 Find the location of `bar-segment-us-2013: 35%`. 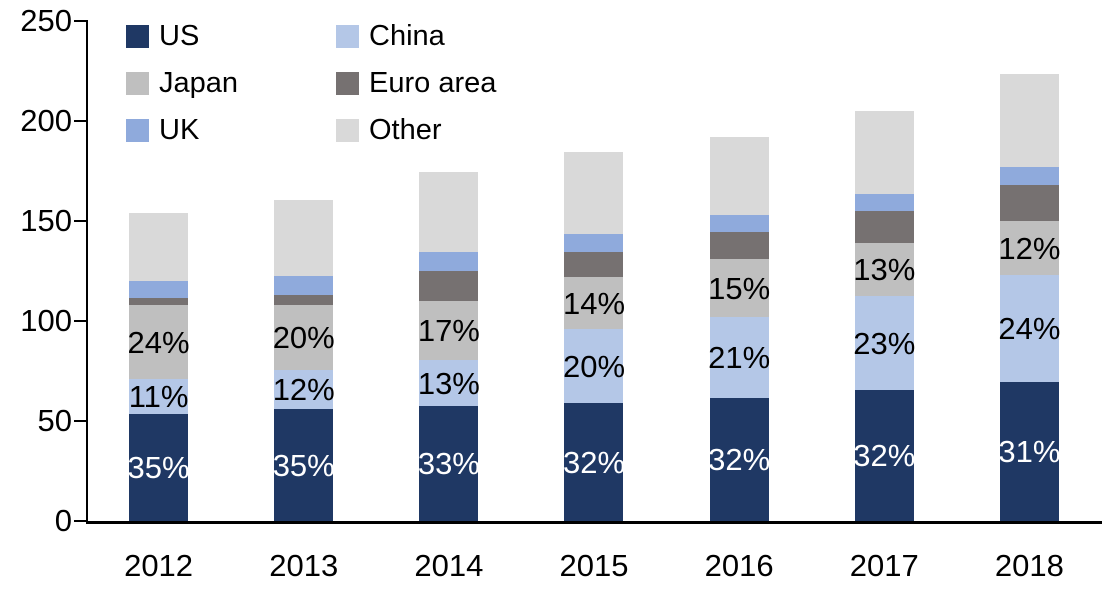

bar-segment-us-2013: 35% is located at coordinates (303, 465).